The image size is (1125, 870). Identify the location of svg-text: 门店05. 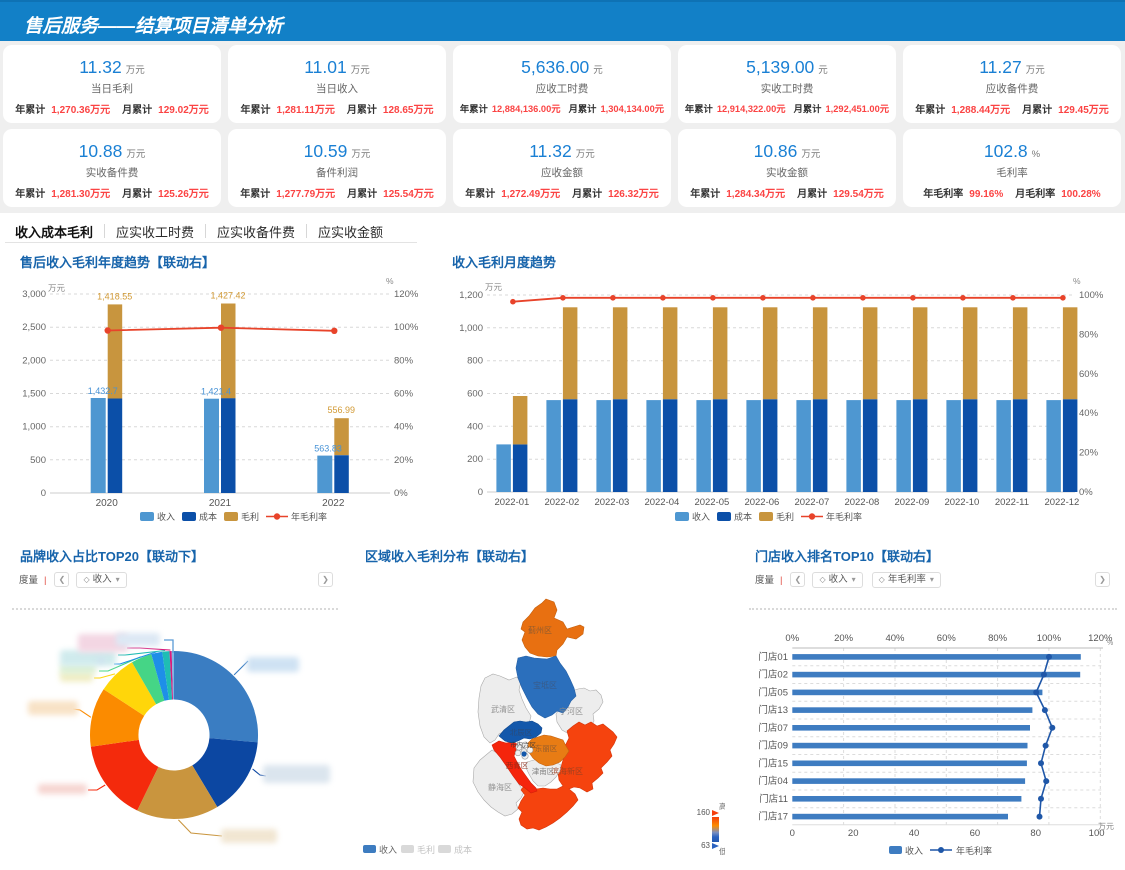
(773, 692).